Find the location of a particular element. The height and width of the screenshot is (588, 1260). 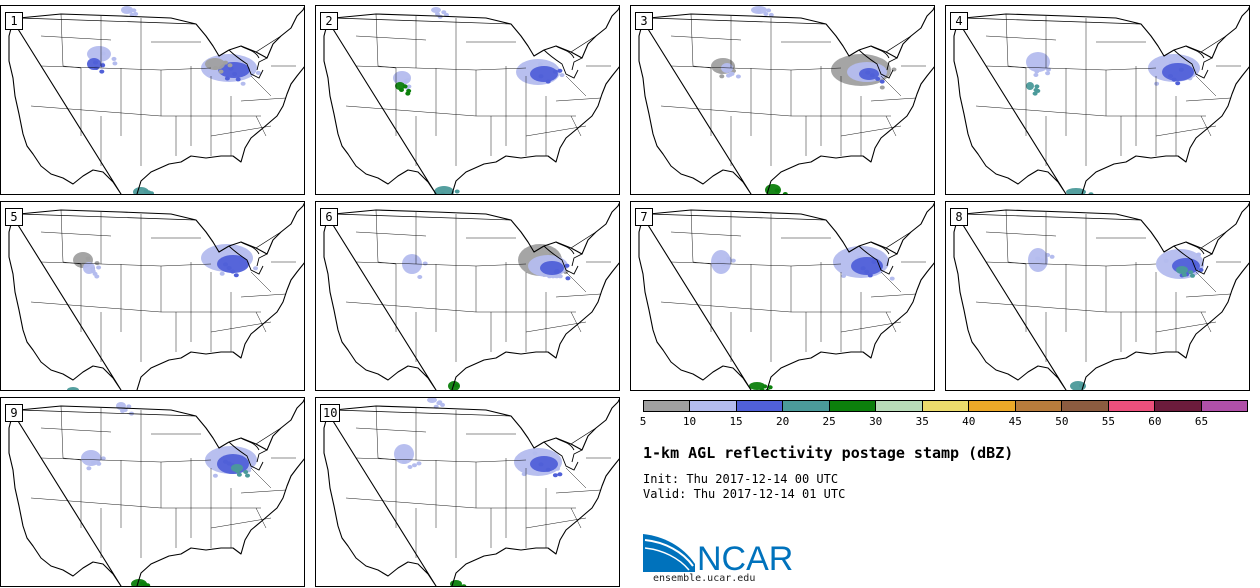

member-number-label: 9 is located at coordinates (14, 413).